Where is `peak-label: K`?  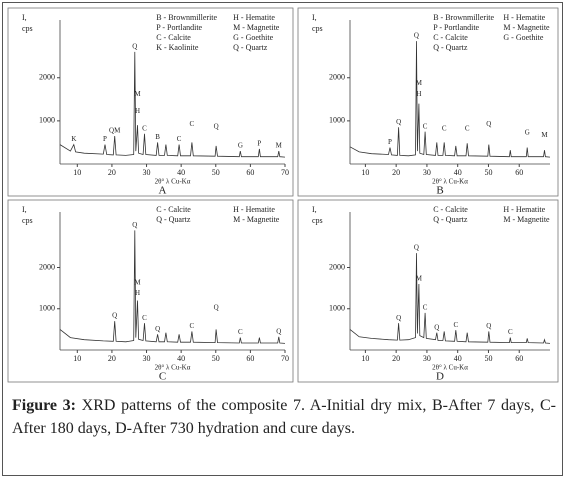 peak-label: K is located at coordinates (73, 139).